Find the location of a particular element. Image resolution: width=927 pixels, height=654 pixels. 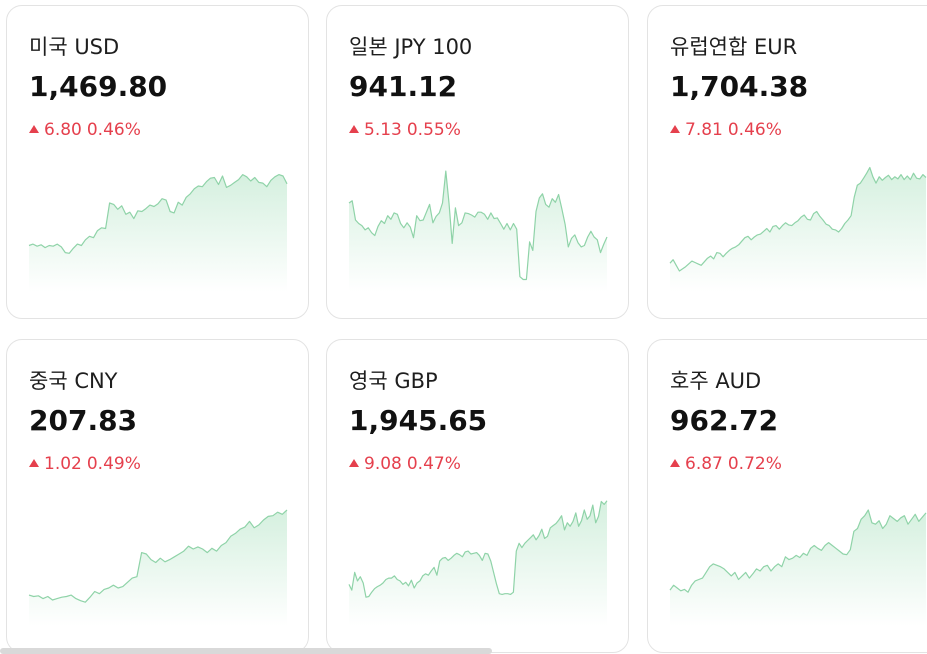

card-title: 유럽연합 EUR is located at coordinates (734, 47).